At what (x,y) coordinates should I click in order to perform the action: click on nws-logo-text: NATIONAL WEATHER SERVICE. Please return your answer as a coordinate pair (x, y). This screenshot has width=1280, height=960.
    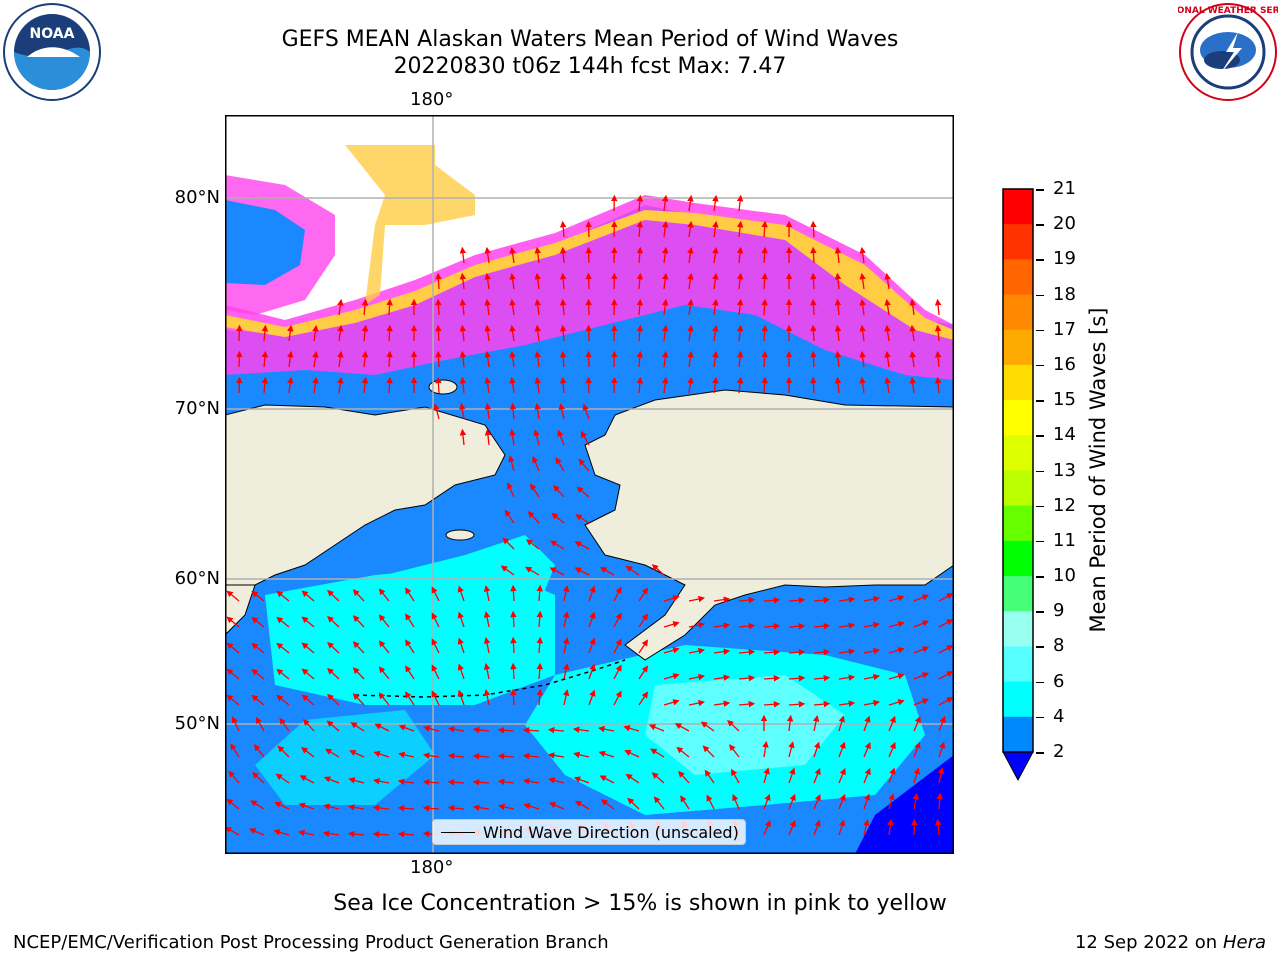
    Looking at the image, I should click on (1228, 11).